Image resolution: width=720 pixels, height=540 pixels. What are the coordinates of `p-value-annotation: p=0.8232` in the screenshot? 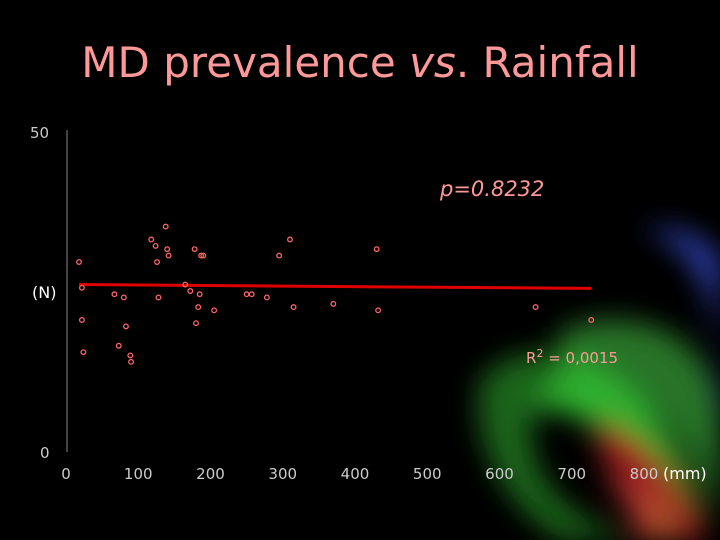 It's located at (491, 189).